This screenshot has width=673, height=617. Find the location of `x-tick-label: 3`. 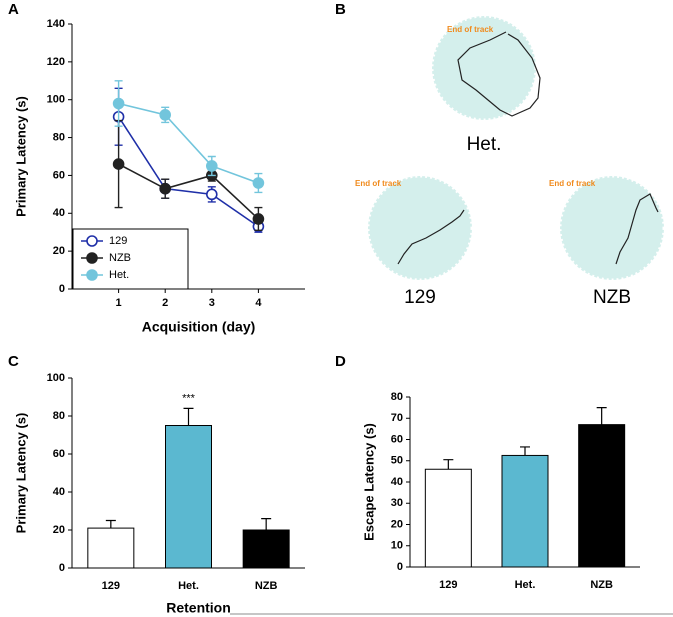

x-tick-label: 3 is located at coordinates (212, 303).